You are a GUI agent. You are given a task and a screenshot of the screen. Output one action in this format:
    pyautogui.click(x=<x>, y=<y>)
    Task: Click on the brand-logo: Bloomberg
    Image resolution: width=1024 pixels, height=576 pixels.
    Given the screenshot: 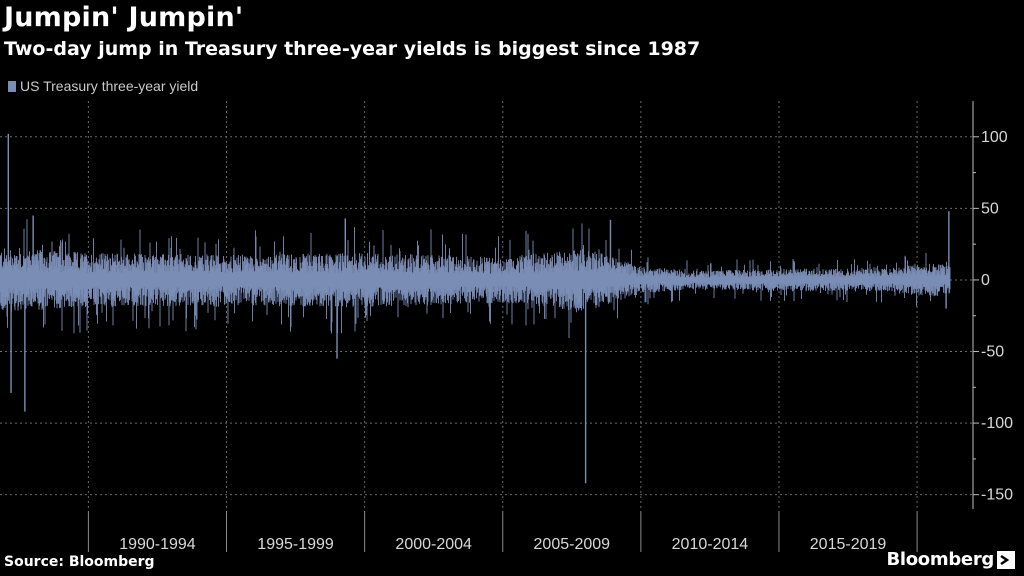 What is the action you would take?
    pyautogui.click(x=951, y=559)
    